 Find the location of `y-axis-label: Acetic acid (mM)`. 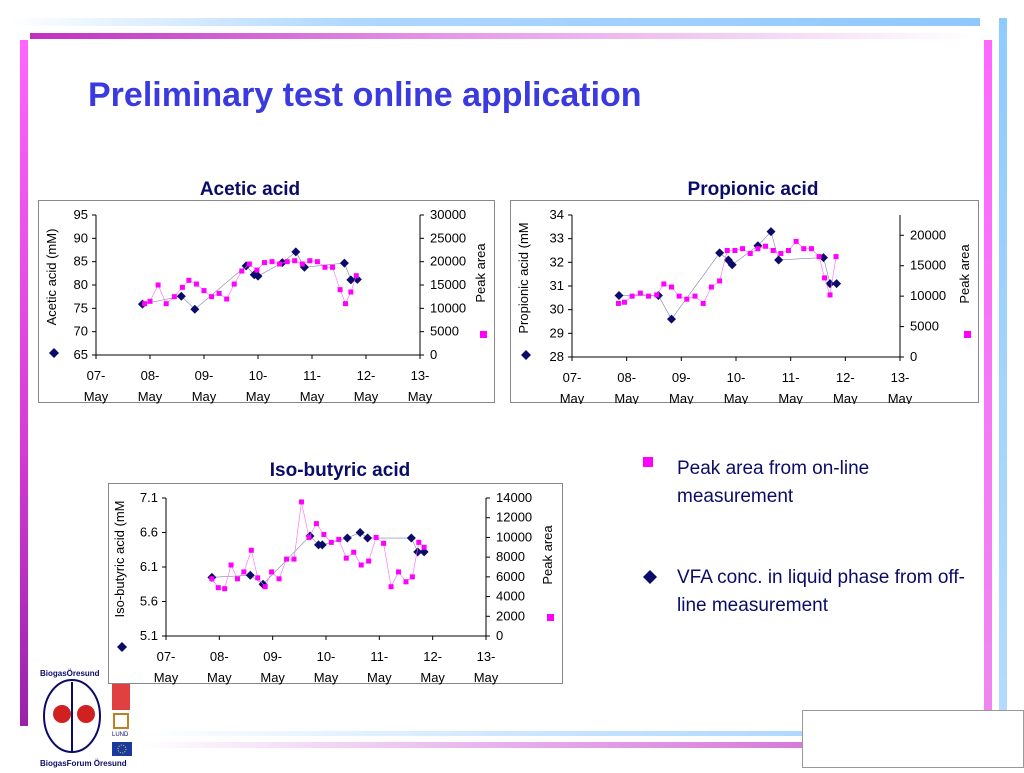

y-axis-label: Acetic acid (mM) is located at coordinates (51, 277).